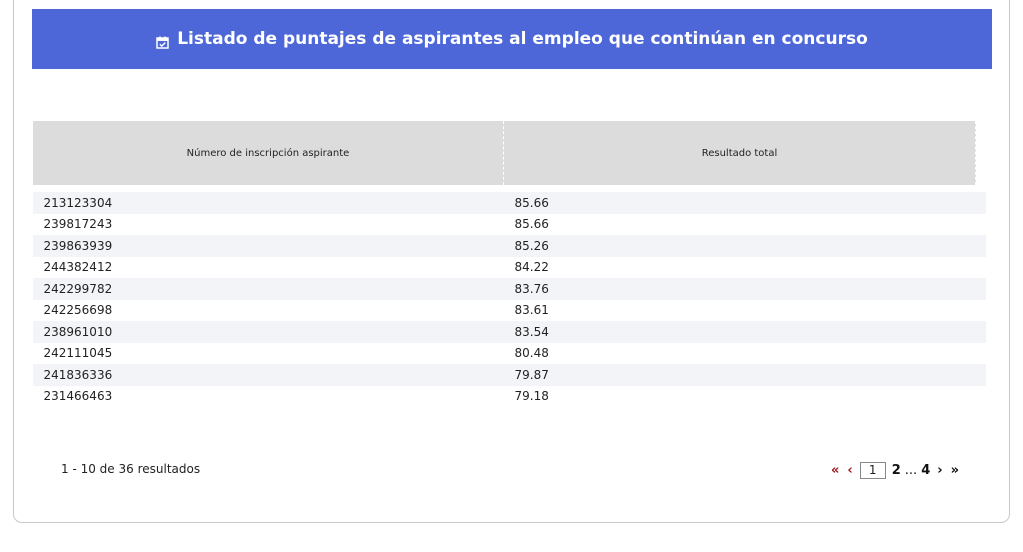 This screenshot has width=1023, height=552. What do you see at coordinates (926, 470) in the screenshot?
I see `page-link-4: 4` at bounding box center [926, 470].